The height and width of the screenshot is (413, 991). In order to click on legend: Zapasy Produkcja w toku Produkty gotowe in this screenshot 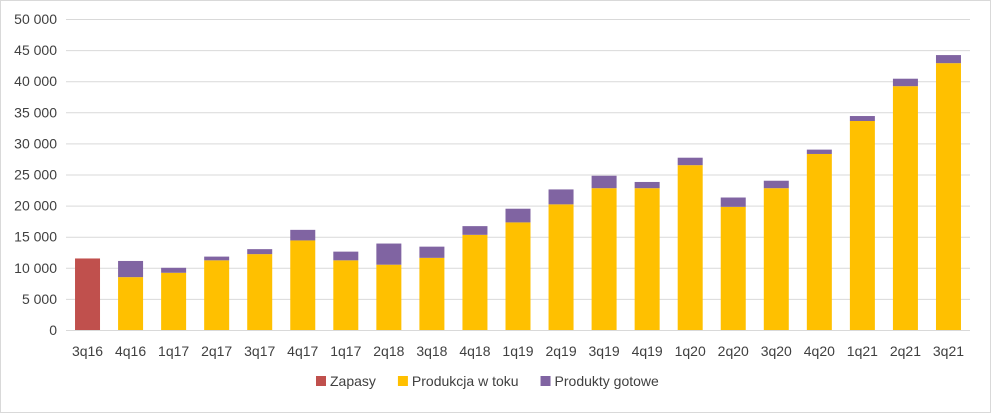, I will do `click(487, 381)`.